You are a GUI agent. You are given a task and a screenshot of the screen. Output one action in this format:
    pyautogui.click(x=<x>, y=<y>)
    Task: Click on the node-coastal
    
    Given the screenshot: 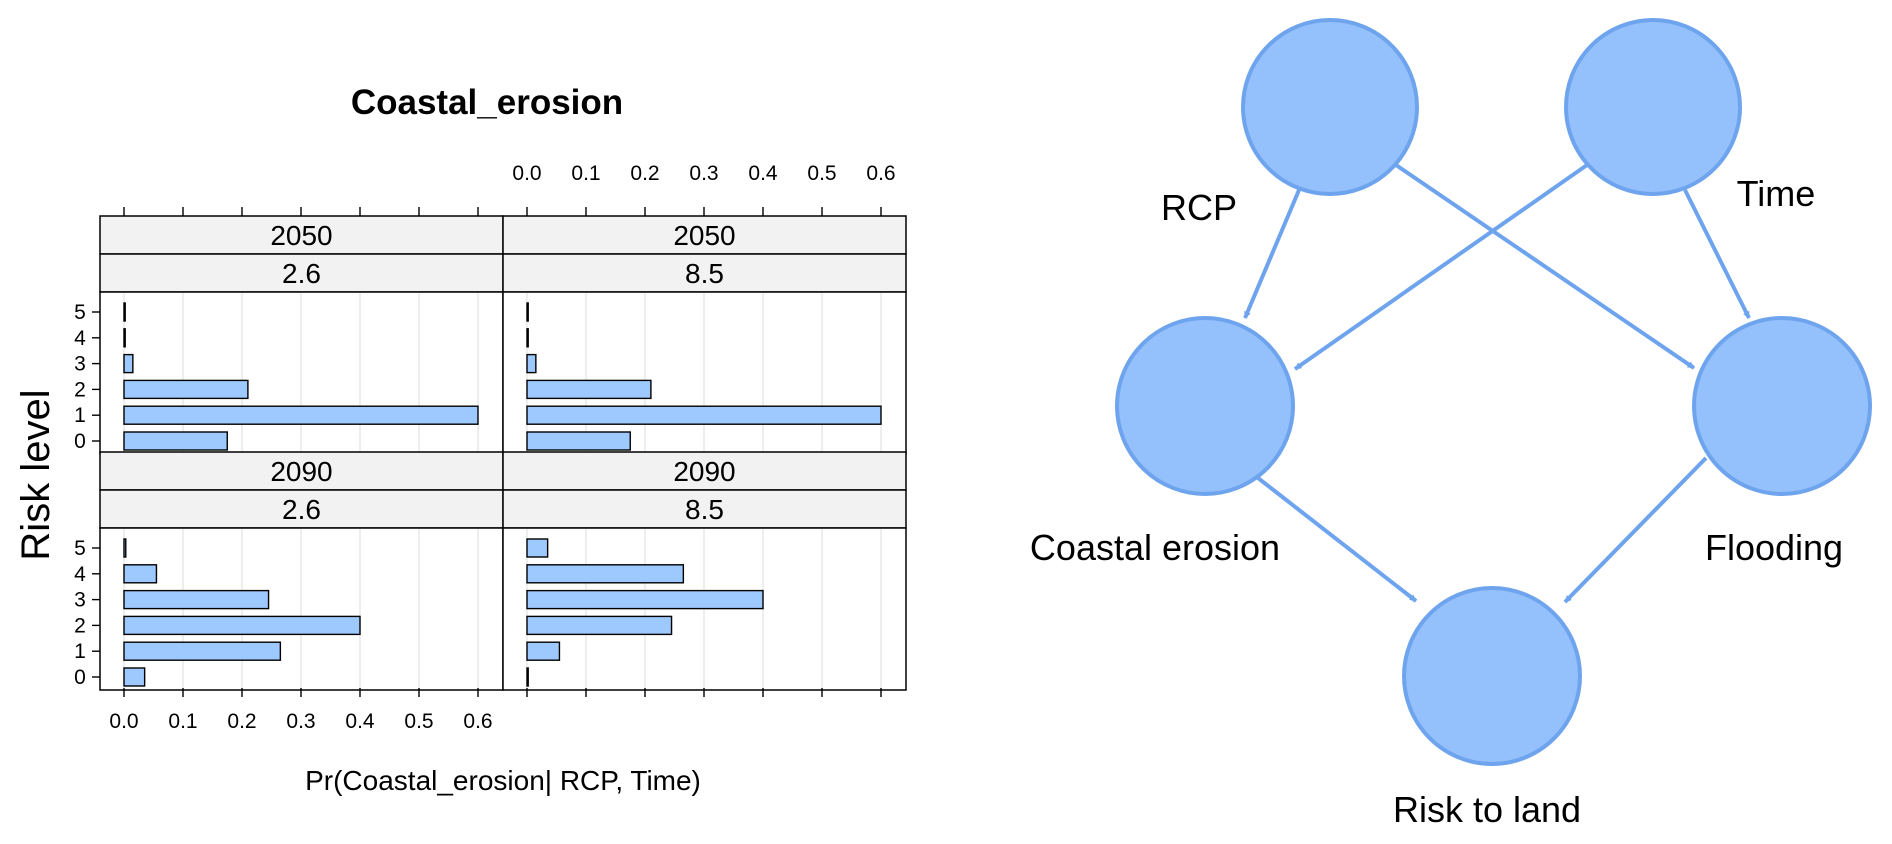 What is the action you would take?
    pyautogui.click(x=1205, y=406)
    